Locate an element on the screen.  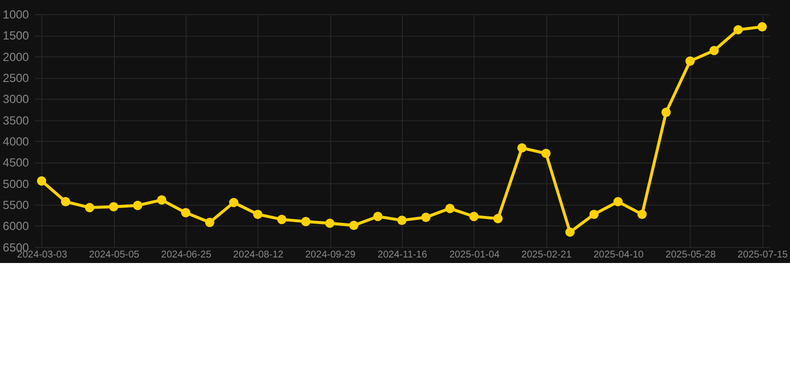
x-tick-label: 2025-07-15 is located at coordinates (763, 254).